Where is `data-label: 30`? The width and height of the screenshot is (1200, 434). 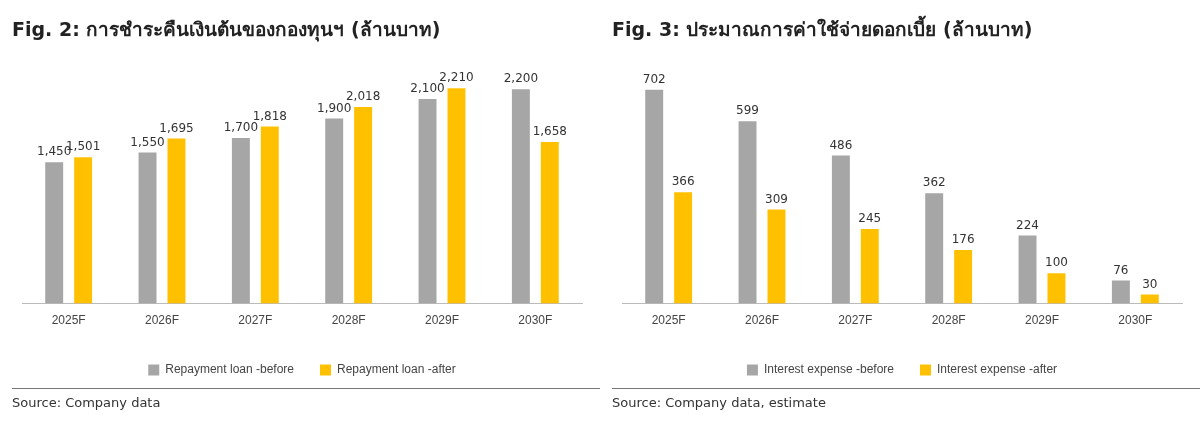
data-label: 30 is located at coordinates (1150, 283).